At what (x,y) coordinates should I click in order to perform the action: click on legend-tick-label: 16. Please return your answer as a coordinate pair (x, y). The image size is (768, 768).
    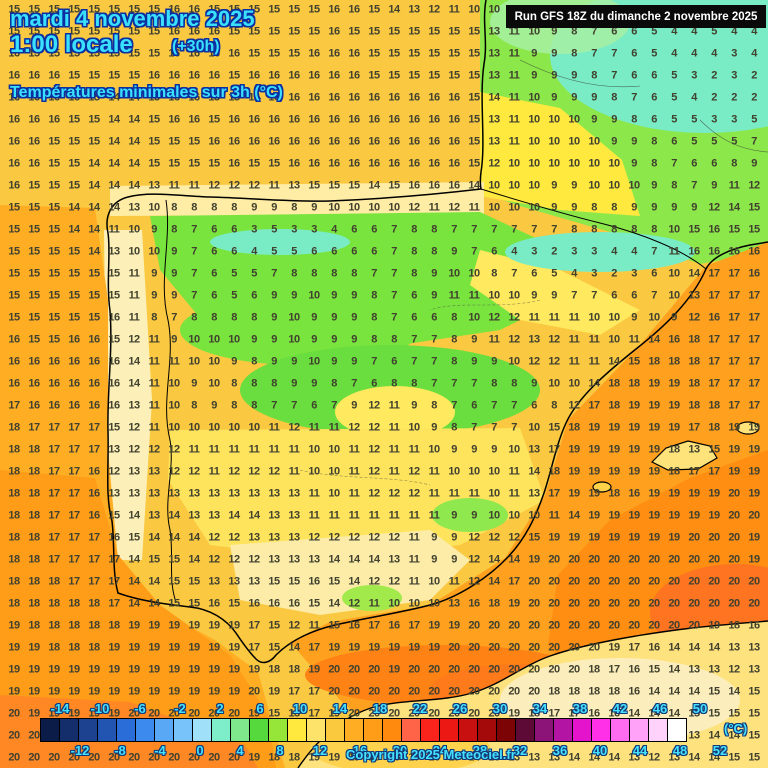
    Looking at the image, I should click on (360, 750).